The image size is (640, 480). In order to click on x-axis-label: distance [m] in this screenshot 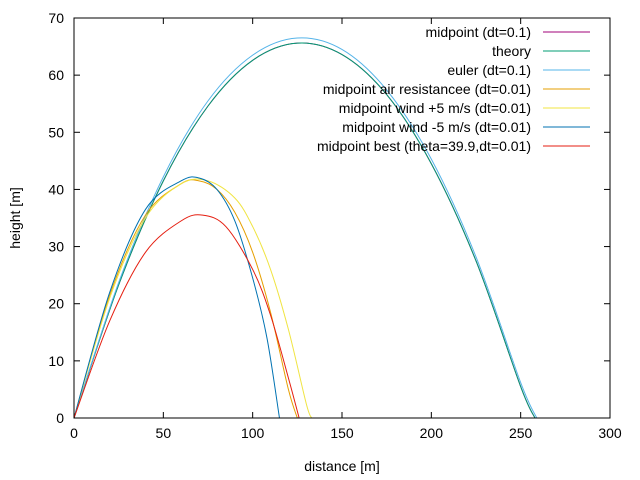, I will do `click(341, 466)`.